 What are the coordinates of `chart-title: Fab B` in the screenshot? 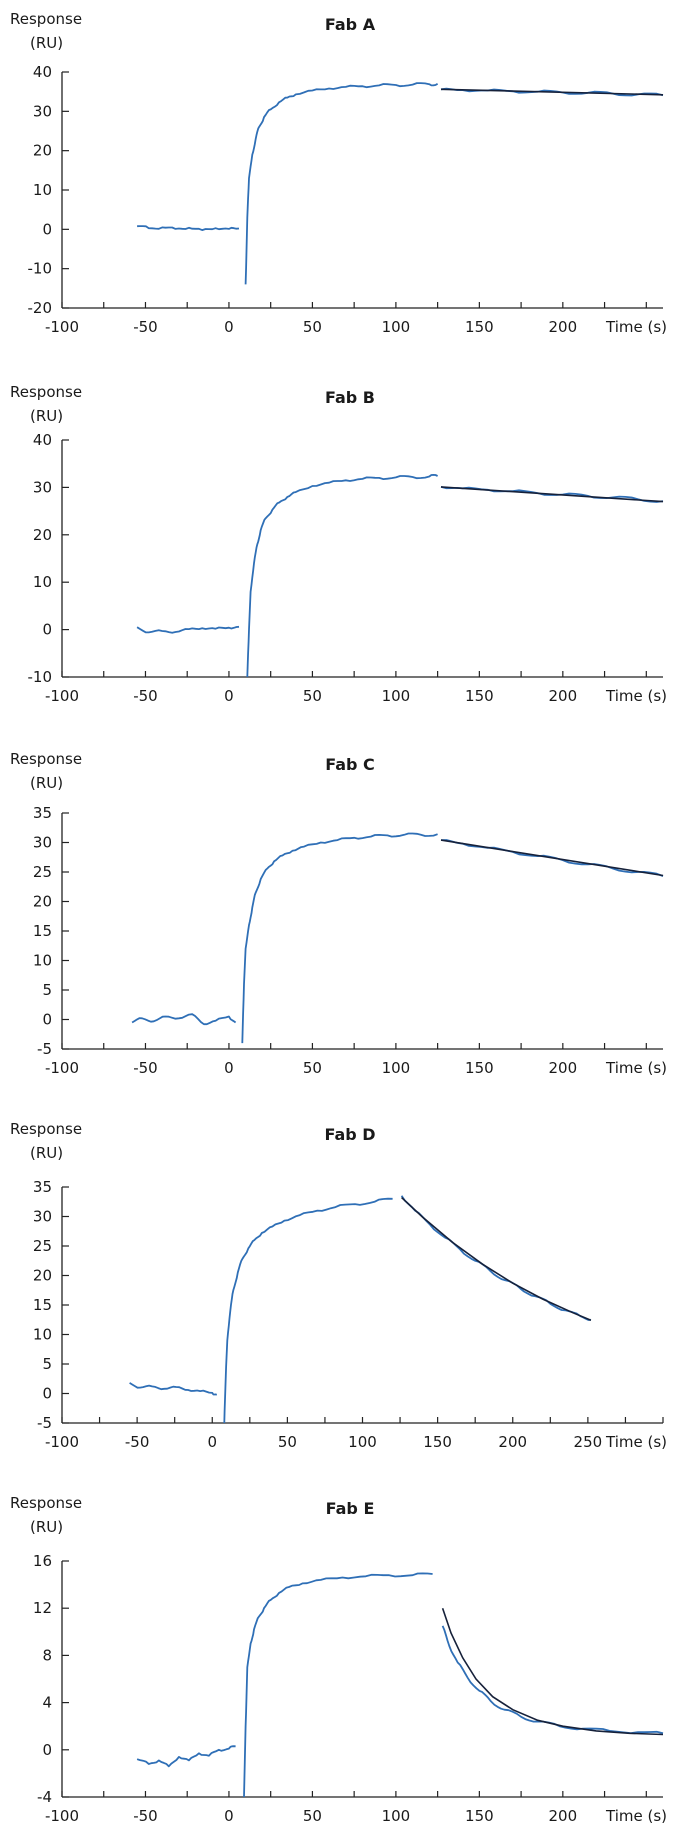 It's located at (350, 397).